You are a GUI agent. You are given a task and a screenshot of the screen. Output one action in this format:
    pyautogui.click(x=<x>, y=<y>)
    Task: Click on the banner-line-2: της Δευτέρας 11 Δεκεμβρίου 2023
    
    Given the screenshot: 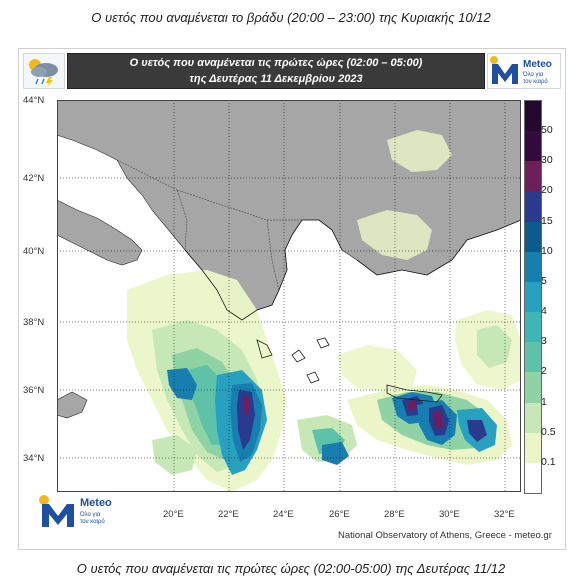 What is the action you would take?
    pyautogui.click(x=276, y=79)
    